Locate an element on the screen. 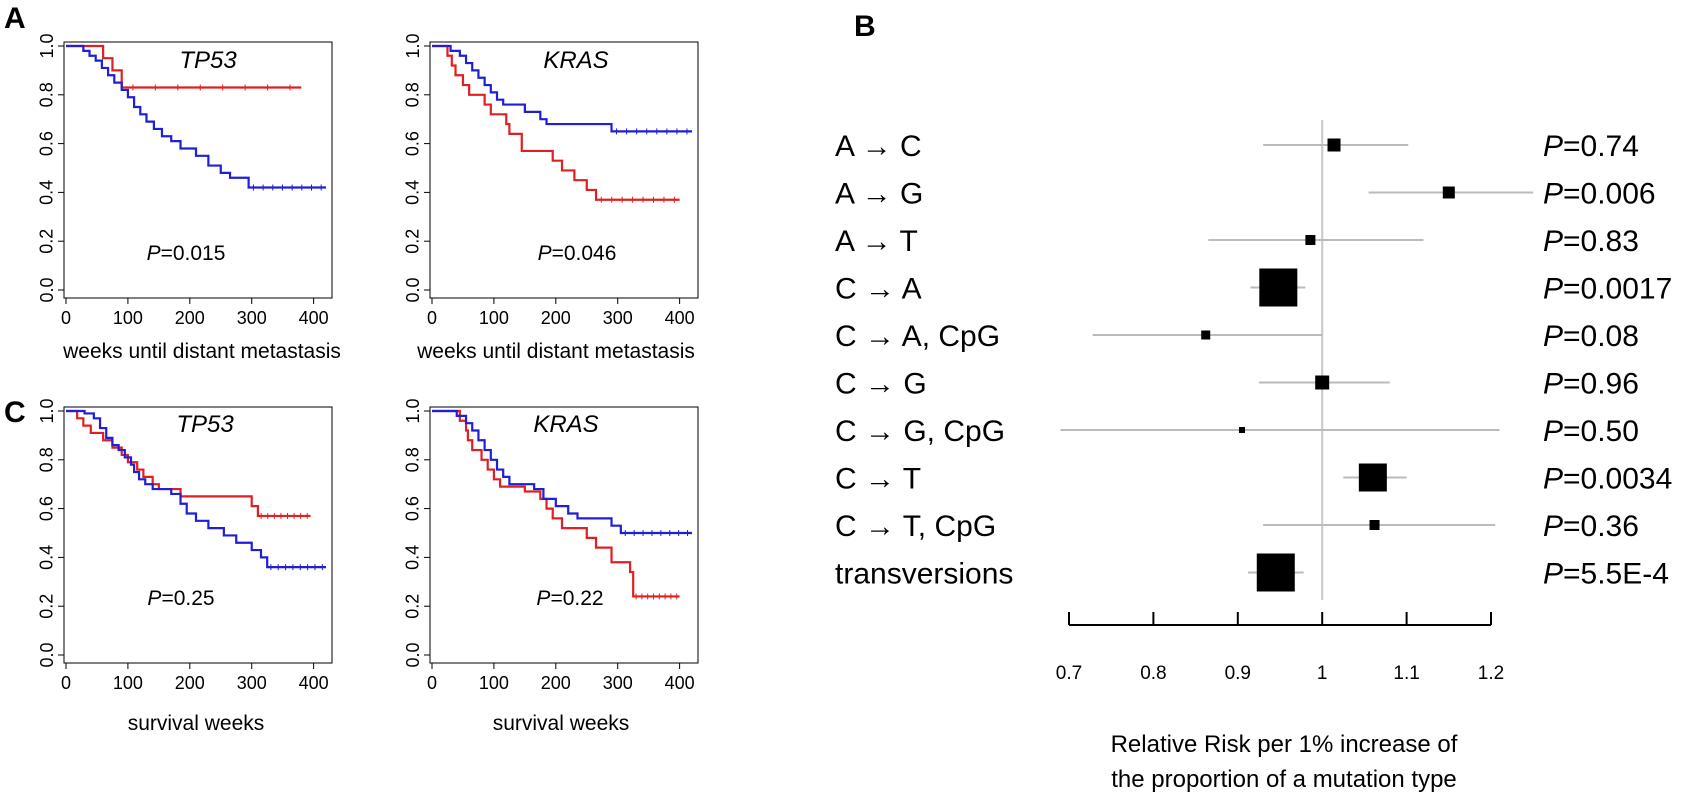 Image resolution: width=1695 pixels, height=800 pixels. x-tick-label: 1 is located at coordinates (1322, 673).